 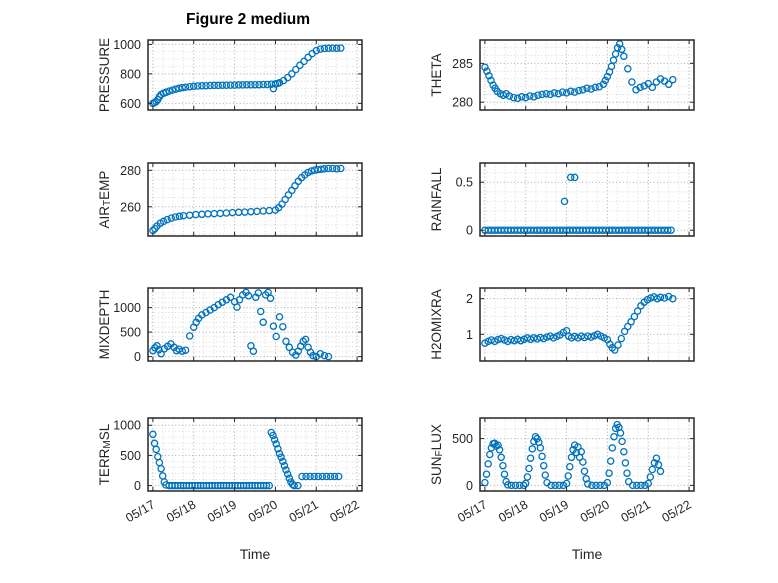 I want to click on y-tick-label: 600, so click(x=130, y=104).